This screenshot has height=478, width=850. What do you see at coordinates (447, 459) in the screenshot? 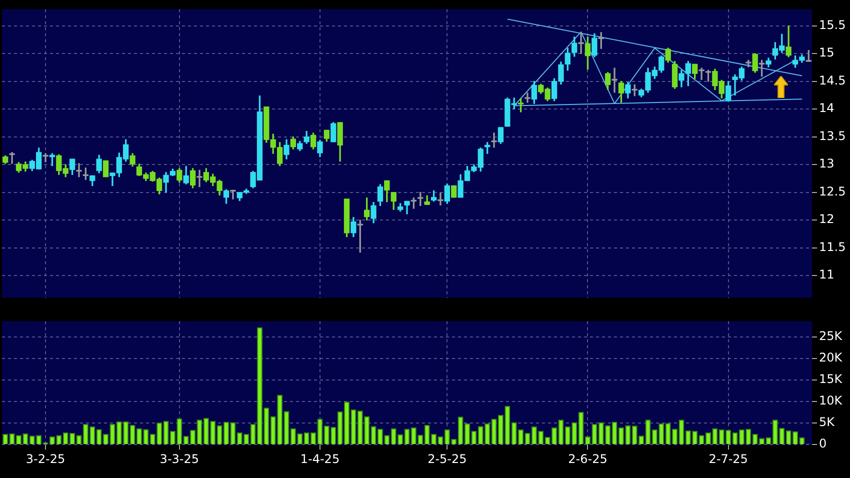
I see `x-tick-label: 2-5-25` at bounding box center [447, 459].